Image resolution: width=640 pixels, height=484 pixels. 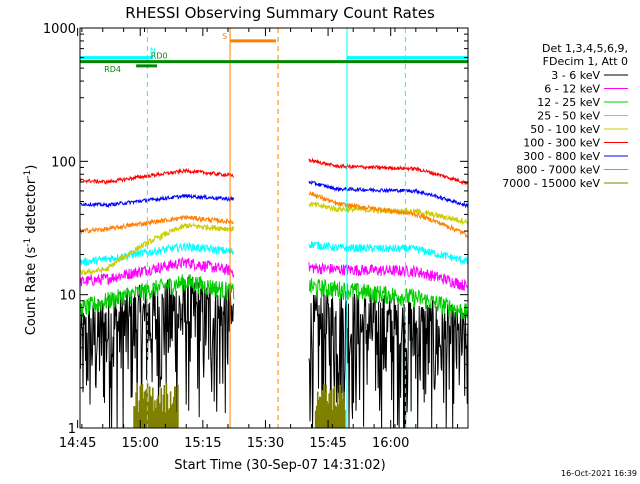 What do you see at coordinates (202, 443) in the screenshot?
I see `x-tick-label: 15:15` at bounding box center [202, 443].